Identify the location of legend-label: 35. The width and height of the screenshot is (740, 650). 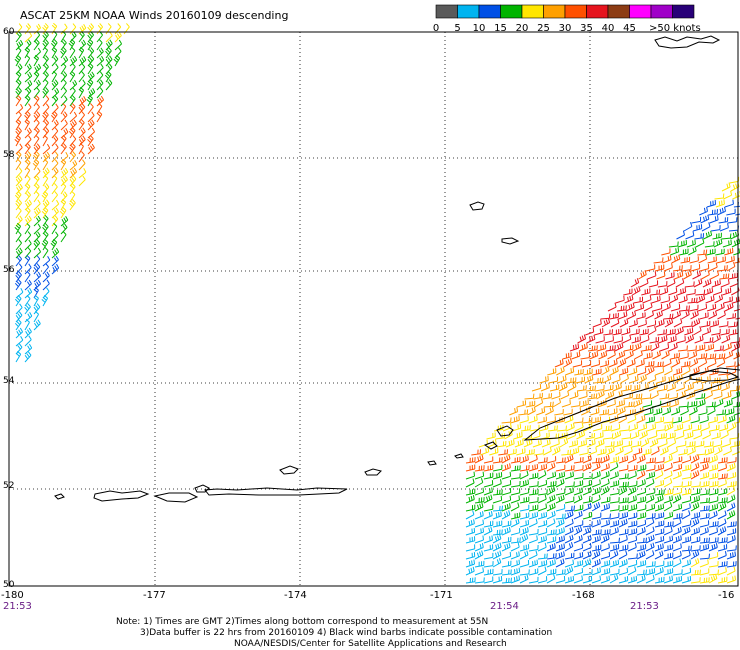
(586, 28).